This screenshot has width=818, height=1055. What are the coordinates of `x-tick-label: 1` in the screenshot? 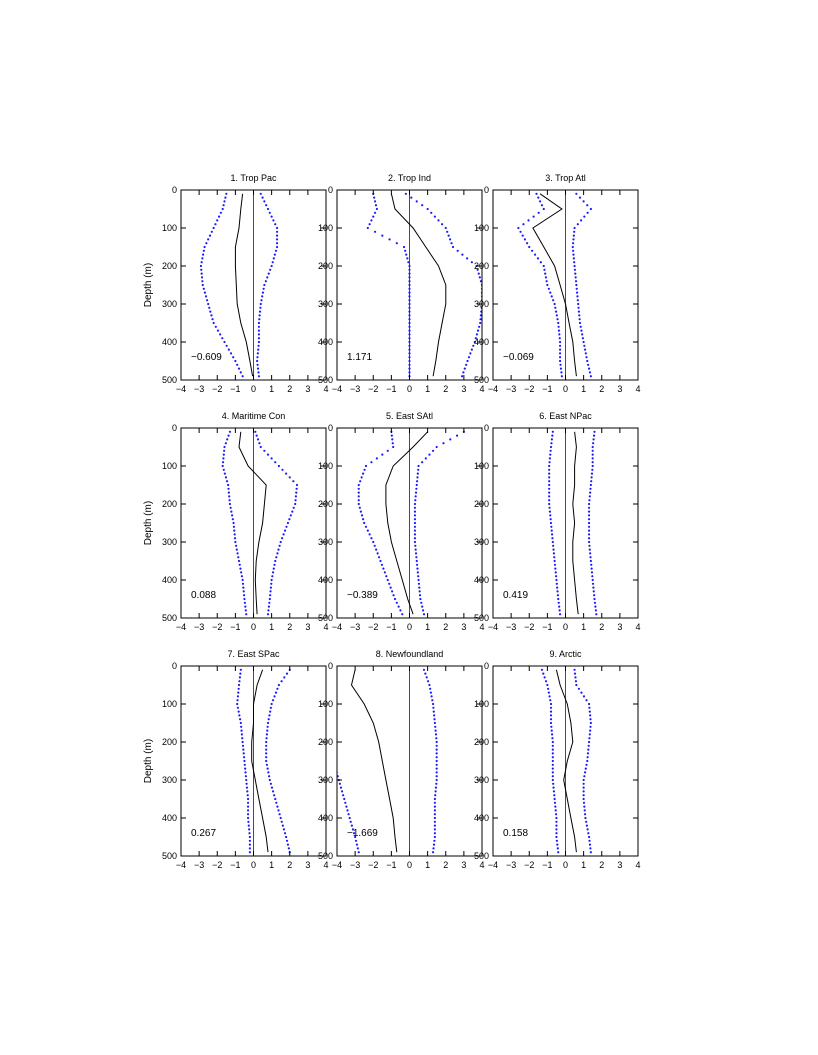 It's located at (583, 627).